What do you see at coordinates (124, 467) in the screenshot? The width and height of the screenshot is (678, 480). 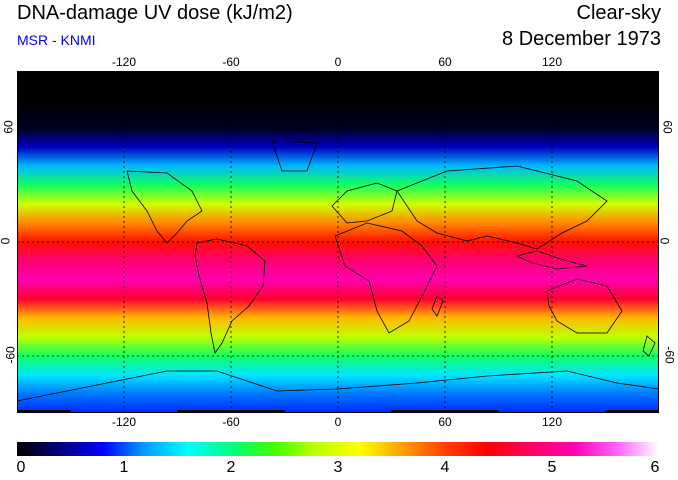 I see `colorbar-label: 1` at bounding box center [124, 467].